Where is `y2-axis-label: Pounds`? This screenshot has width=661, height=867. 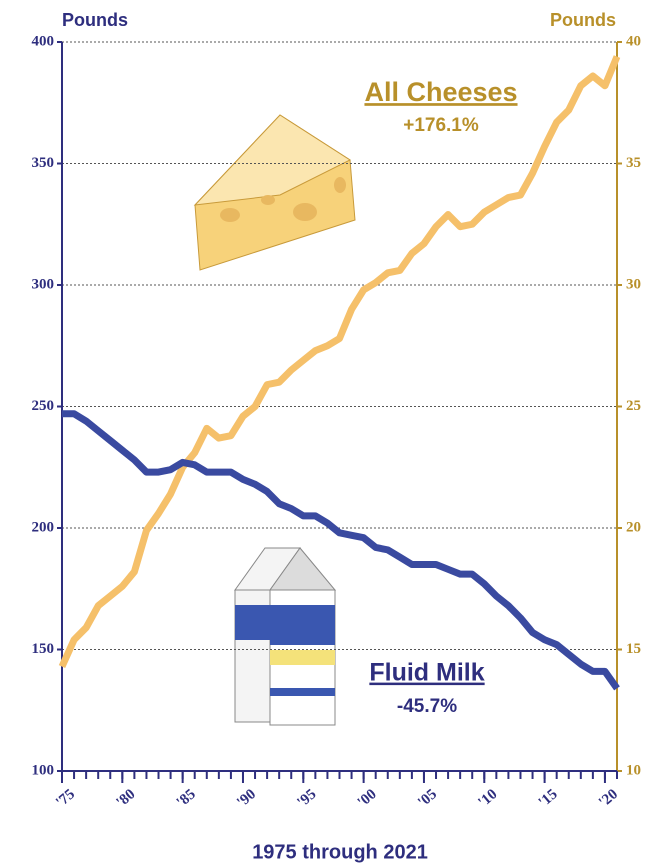
y2-axis-label: Pounds is located at coordinates (583, 20).